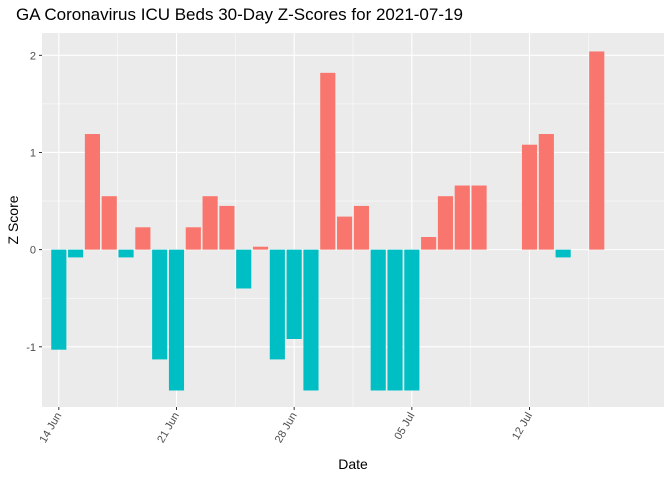 Image resolution: width=672 pixels, height=480 pixels. What do you see at coordinates (13, 219) in the screenshot?
I see `y-axis-title: Z Score` at bounding box center [13, 219].